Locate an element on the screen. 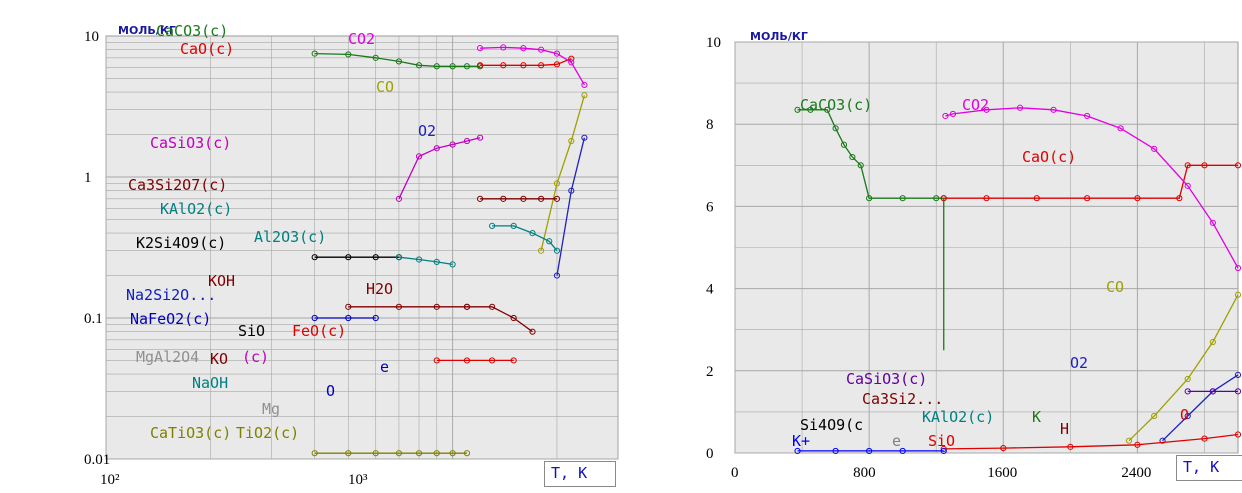  x-tick-label: 0 is located at coordinates (735, 473).